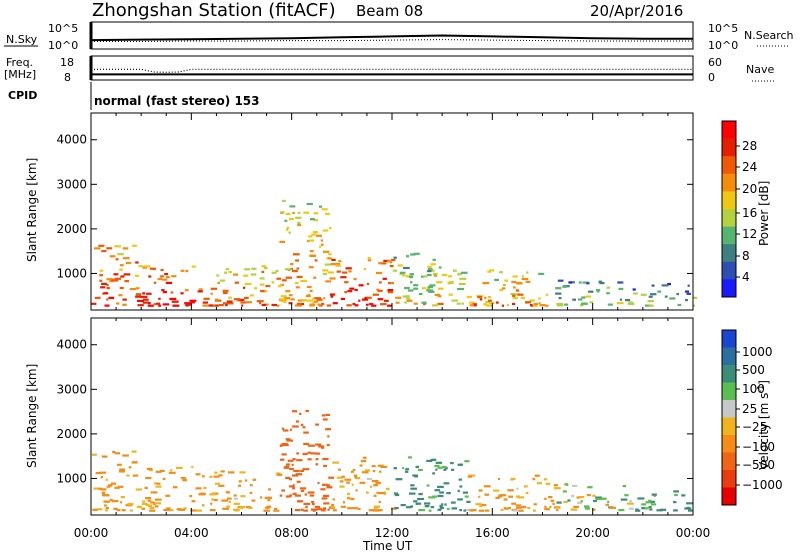 This screenshot has width=800, height=554. Describe the element at coordinates (729, 496) in the screenshot. I see `colorbar-swatch` at that location.